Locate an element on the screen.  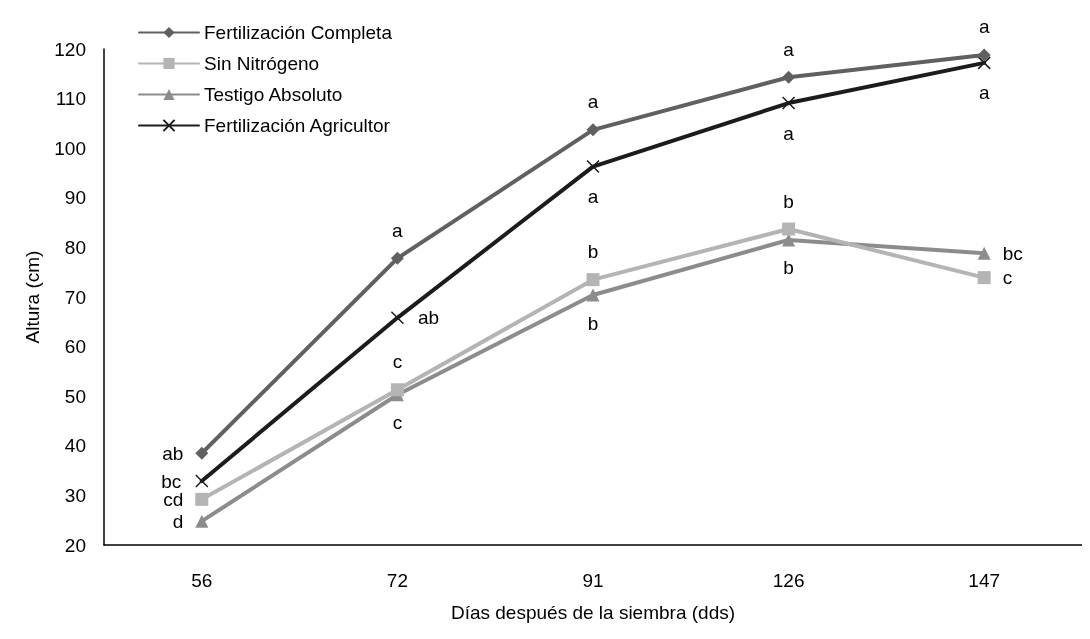
y-tick-label: 70 is located at coordinates (75, 297).